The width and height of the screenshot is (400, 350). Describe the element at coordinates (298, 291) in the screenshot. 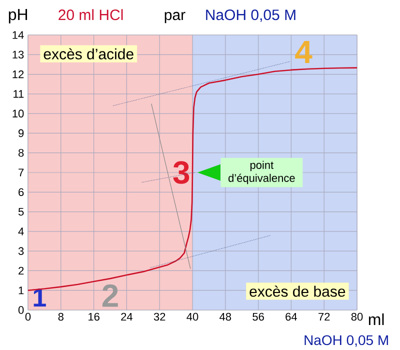

I see `band-label: excès de base` at that location.